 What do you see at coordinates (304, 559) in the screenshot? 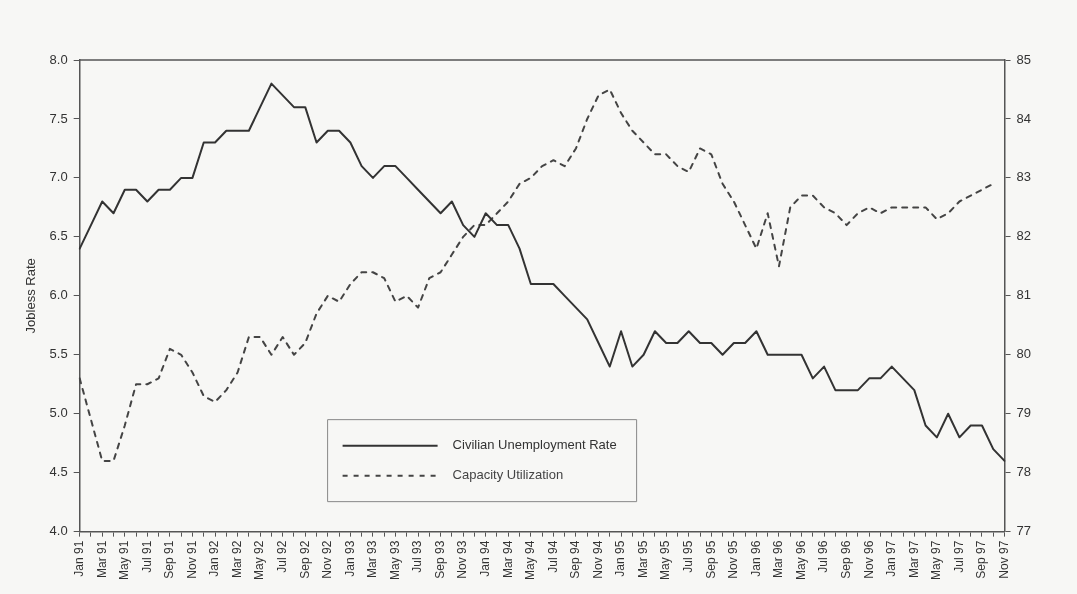
I see `x-tick-label: Sep 92` at bounding box center [304, 559].